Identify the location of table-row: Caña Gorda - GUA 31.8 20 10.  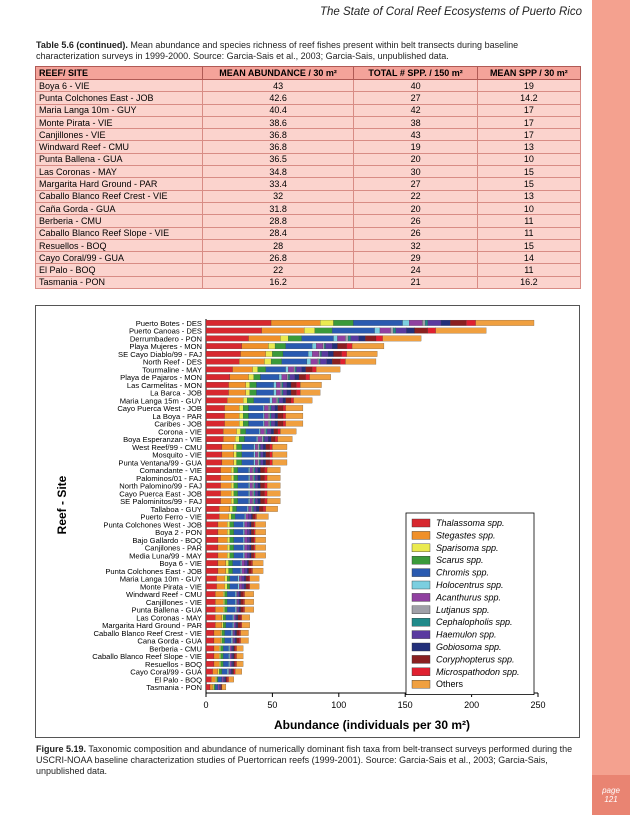
(308, 208).